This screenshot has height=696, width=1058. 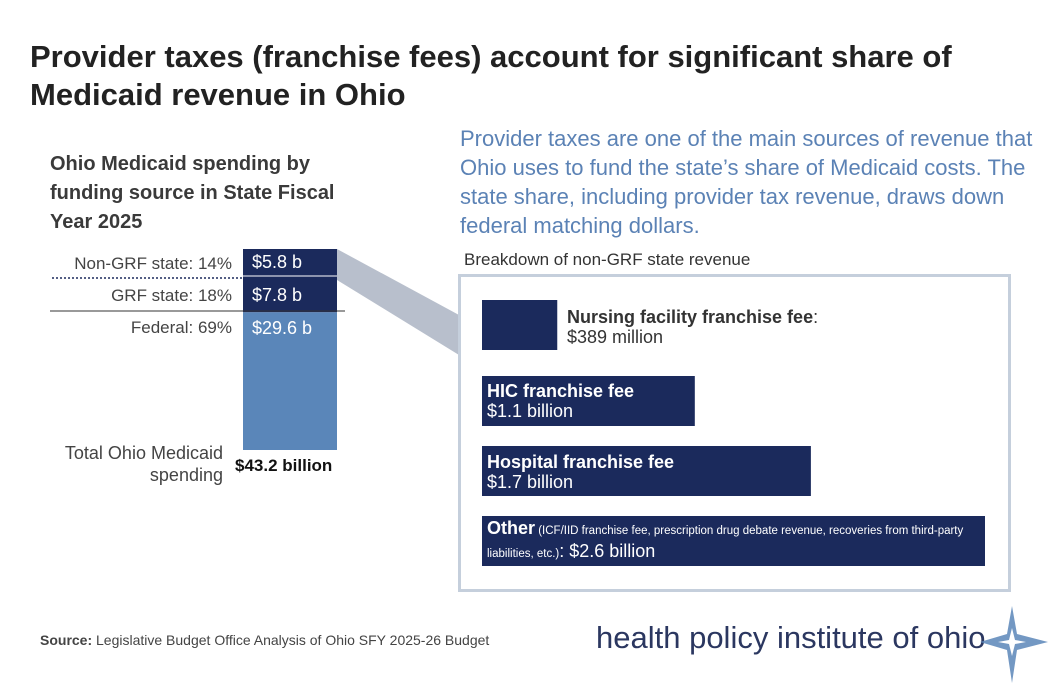 I want to click on source-label: Source:, so click(x=66, y=640).